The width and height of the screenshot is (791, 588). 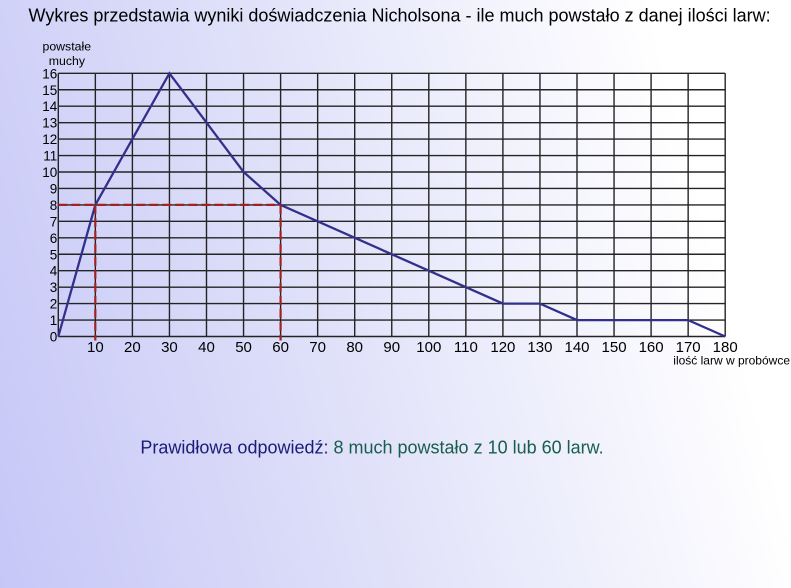 I want to click on svg-text: 60, so click(x=280, y=347).